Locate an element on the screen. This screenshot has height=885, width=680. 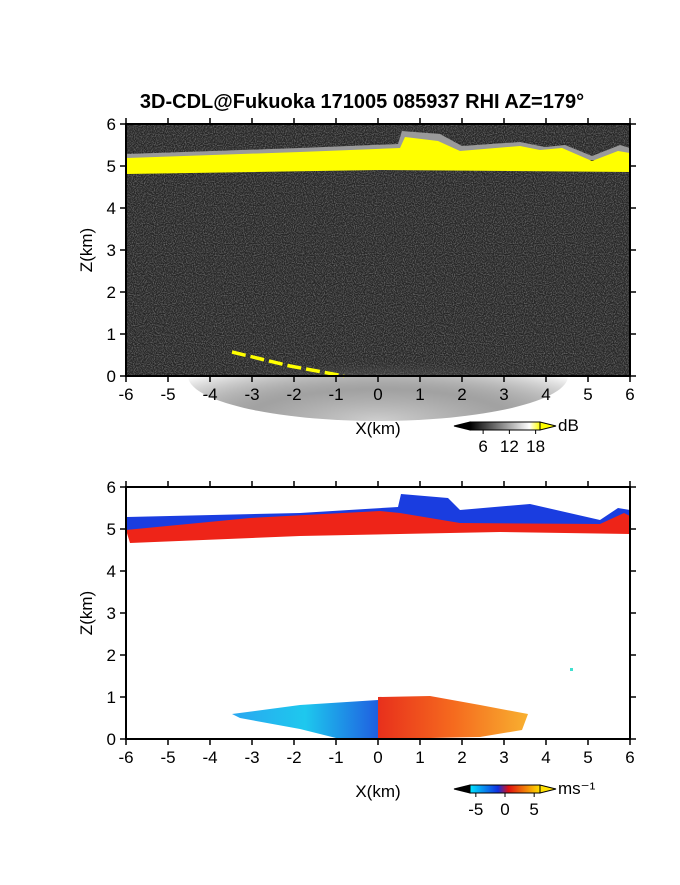
chart-title: 3D-CDL@Fukuoka 171005 085937 RHI AZ=179° is located at coordinates (362, 102).